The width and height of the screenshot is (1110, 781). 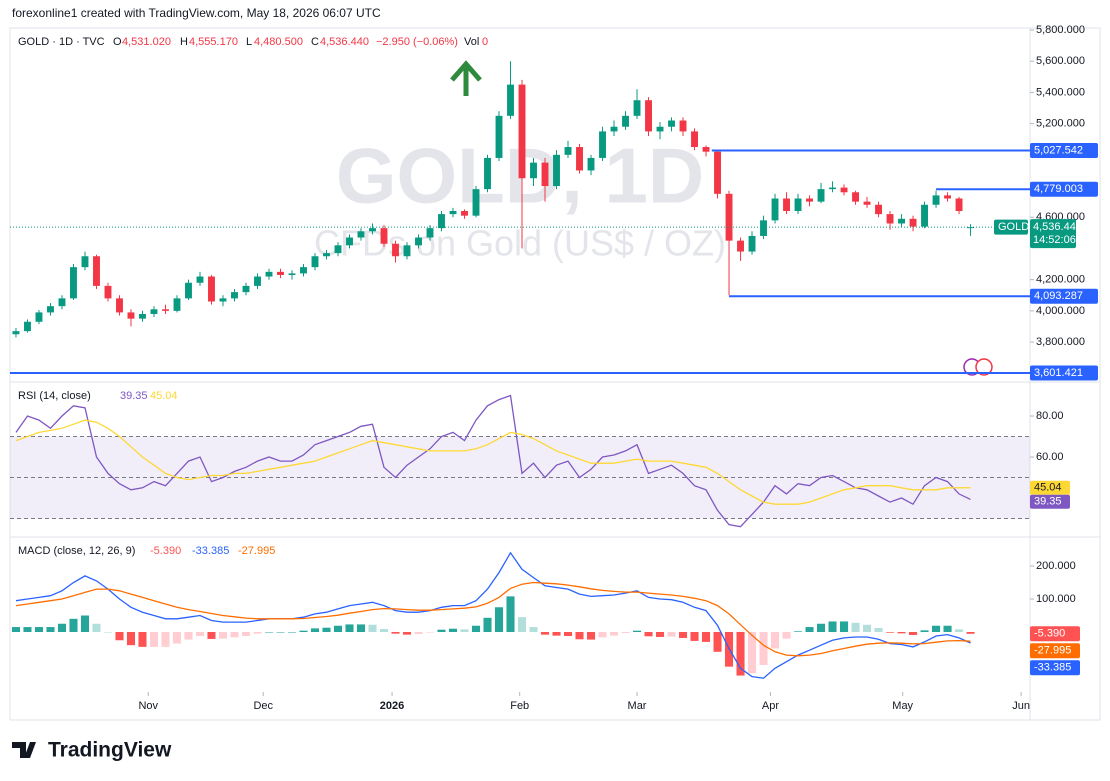 I want to click on axis-value-label: 45.04, so click(x=1048, y=488).